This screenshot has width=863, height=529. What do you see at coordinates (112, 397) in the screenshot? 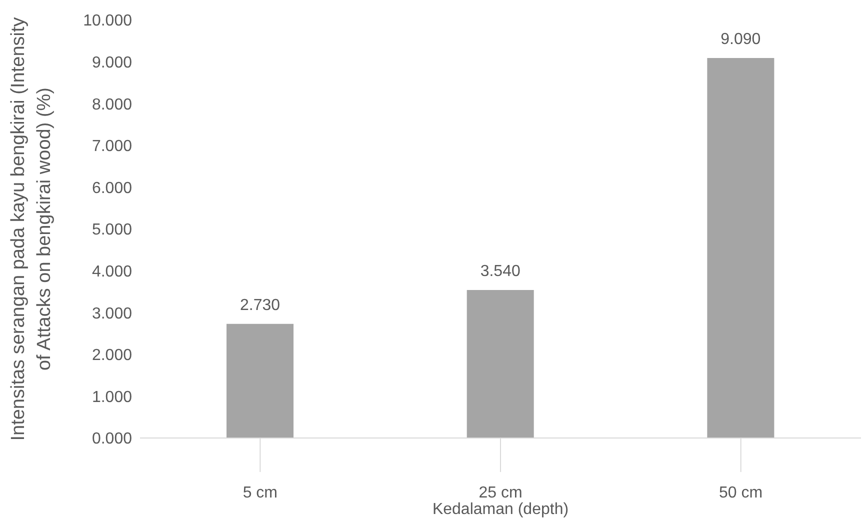
I see `y-tick-label: 1.000` at bounding box center [112, 397].